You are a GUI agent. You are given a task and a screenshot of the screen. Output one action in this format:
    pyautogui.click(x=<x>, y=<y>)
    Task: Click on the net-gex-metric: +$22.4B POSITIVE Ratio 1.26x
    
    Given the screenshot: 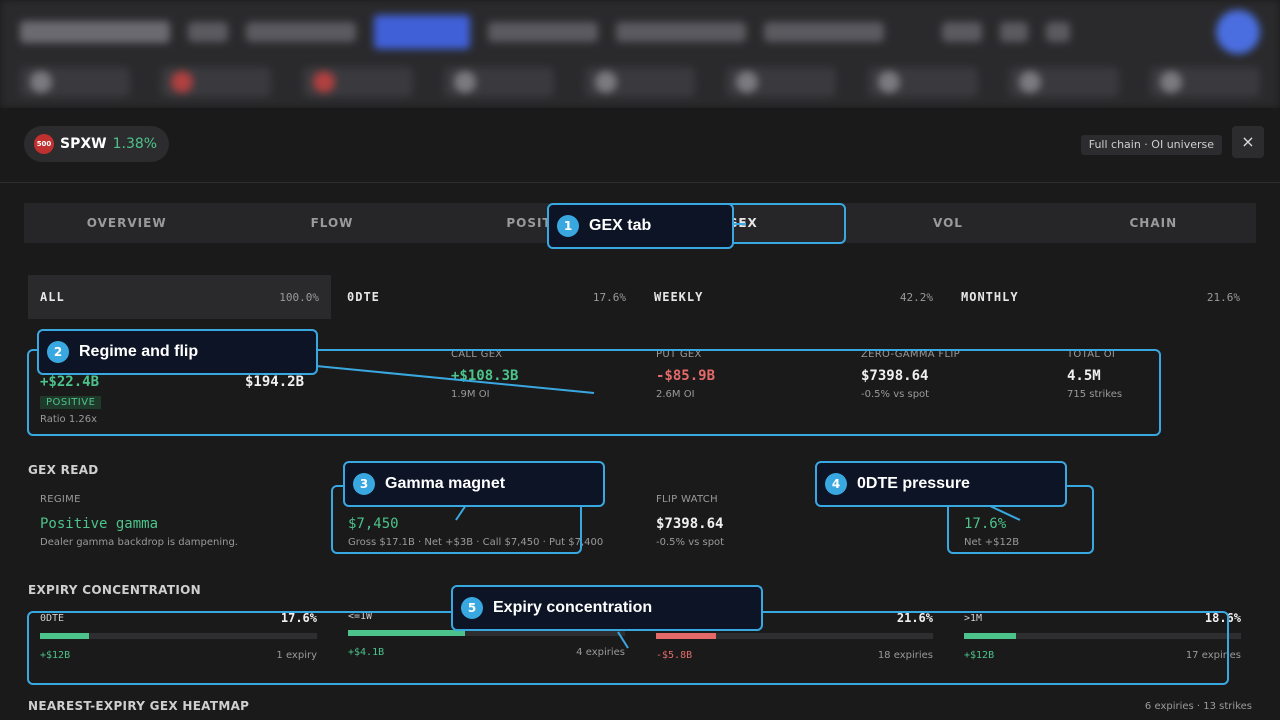 What is the action you would take?
    pyautogui.click(x=71, y=399)
    